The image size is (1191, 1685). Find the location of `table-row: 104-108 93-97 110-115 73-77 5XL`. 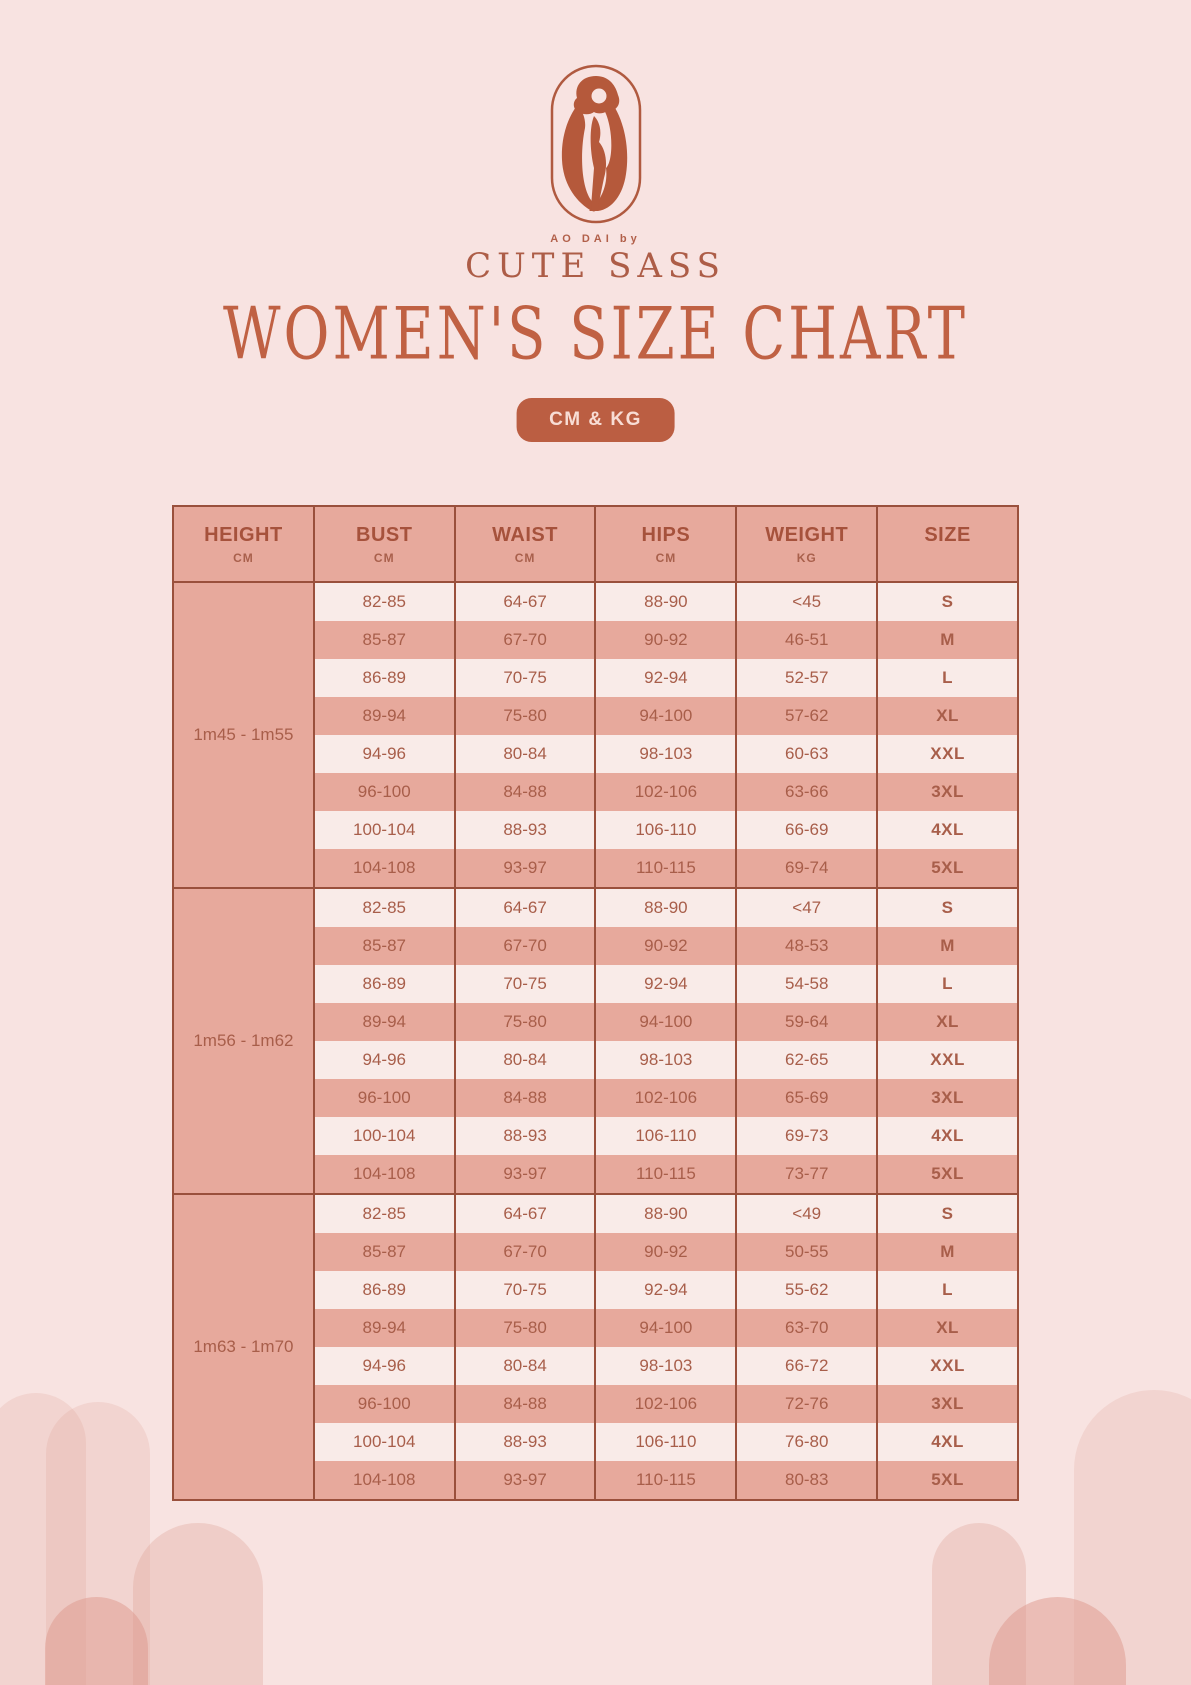

table-row: 104-108 93-97 110-115 73-77 5XL is located at coordinates (596, 1174).